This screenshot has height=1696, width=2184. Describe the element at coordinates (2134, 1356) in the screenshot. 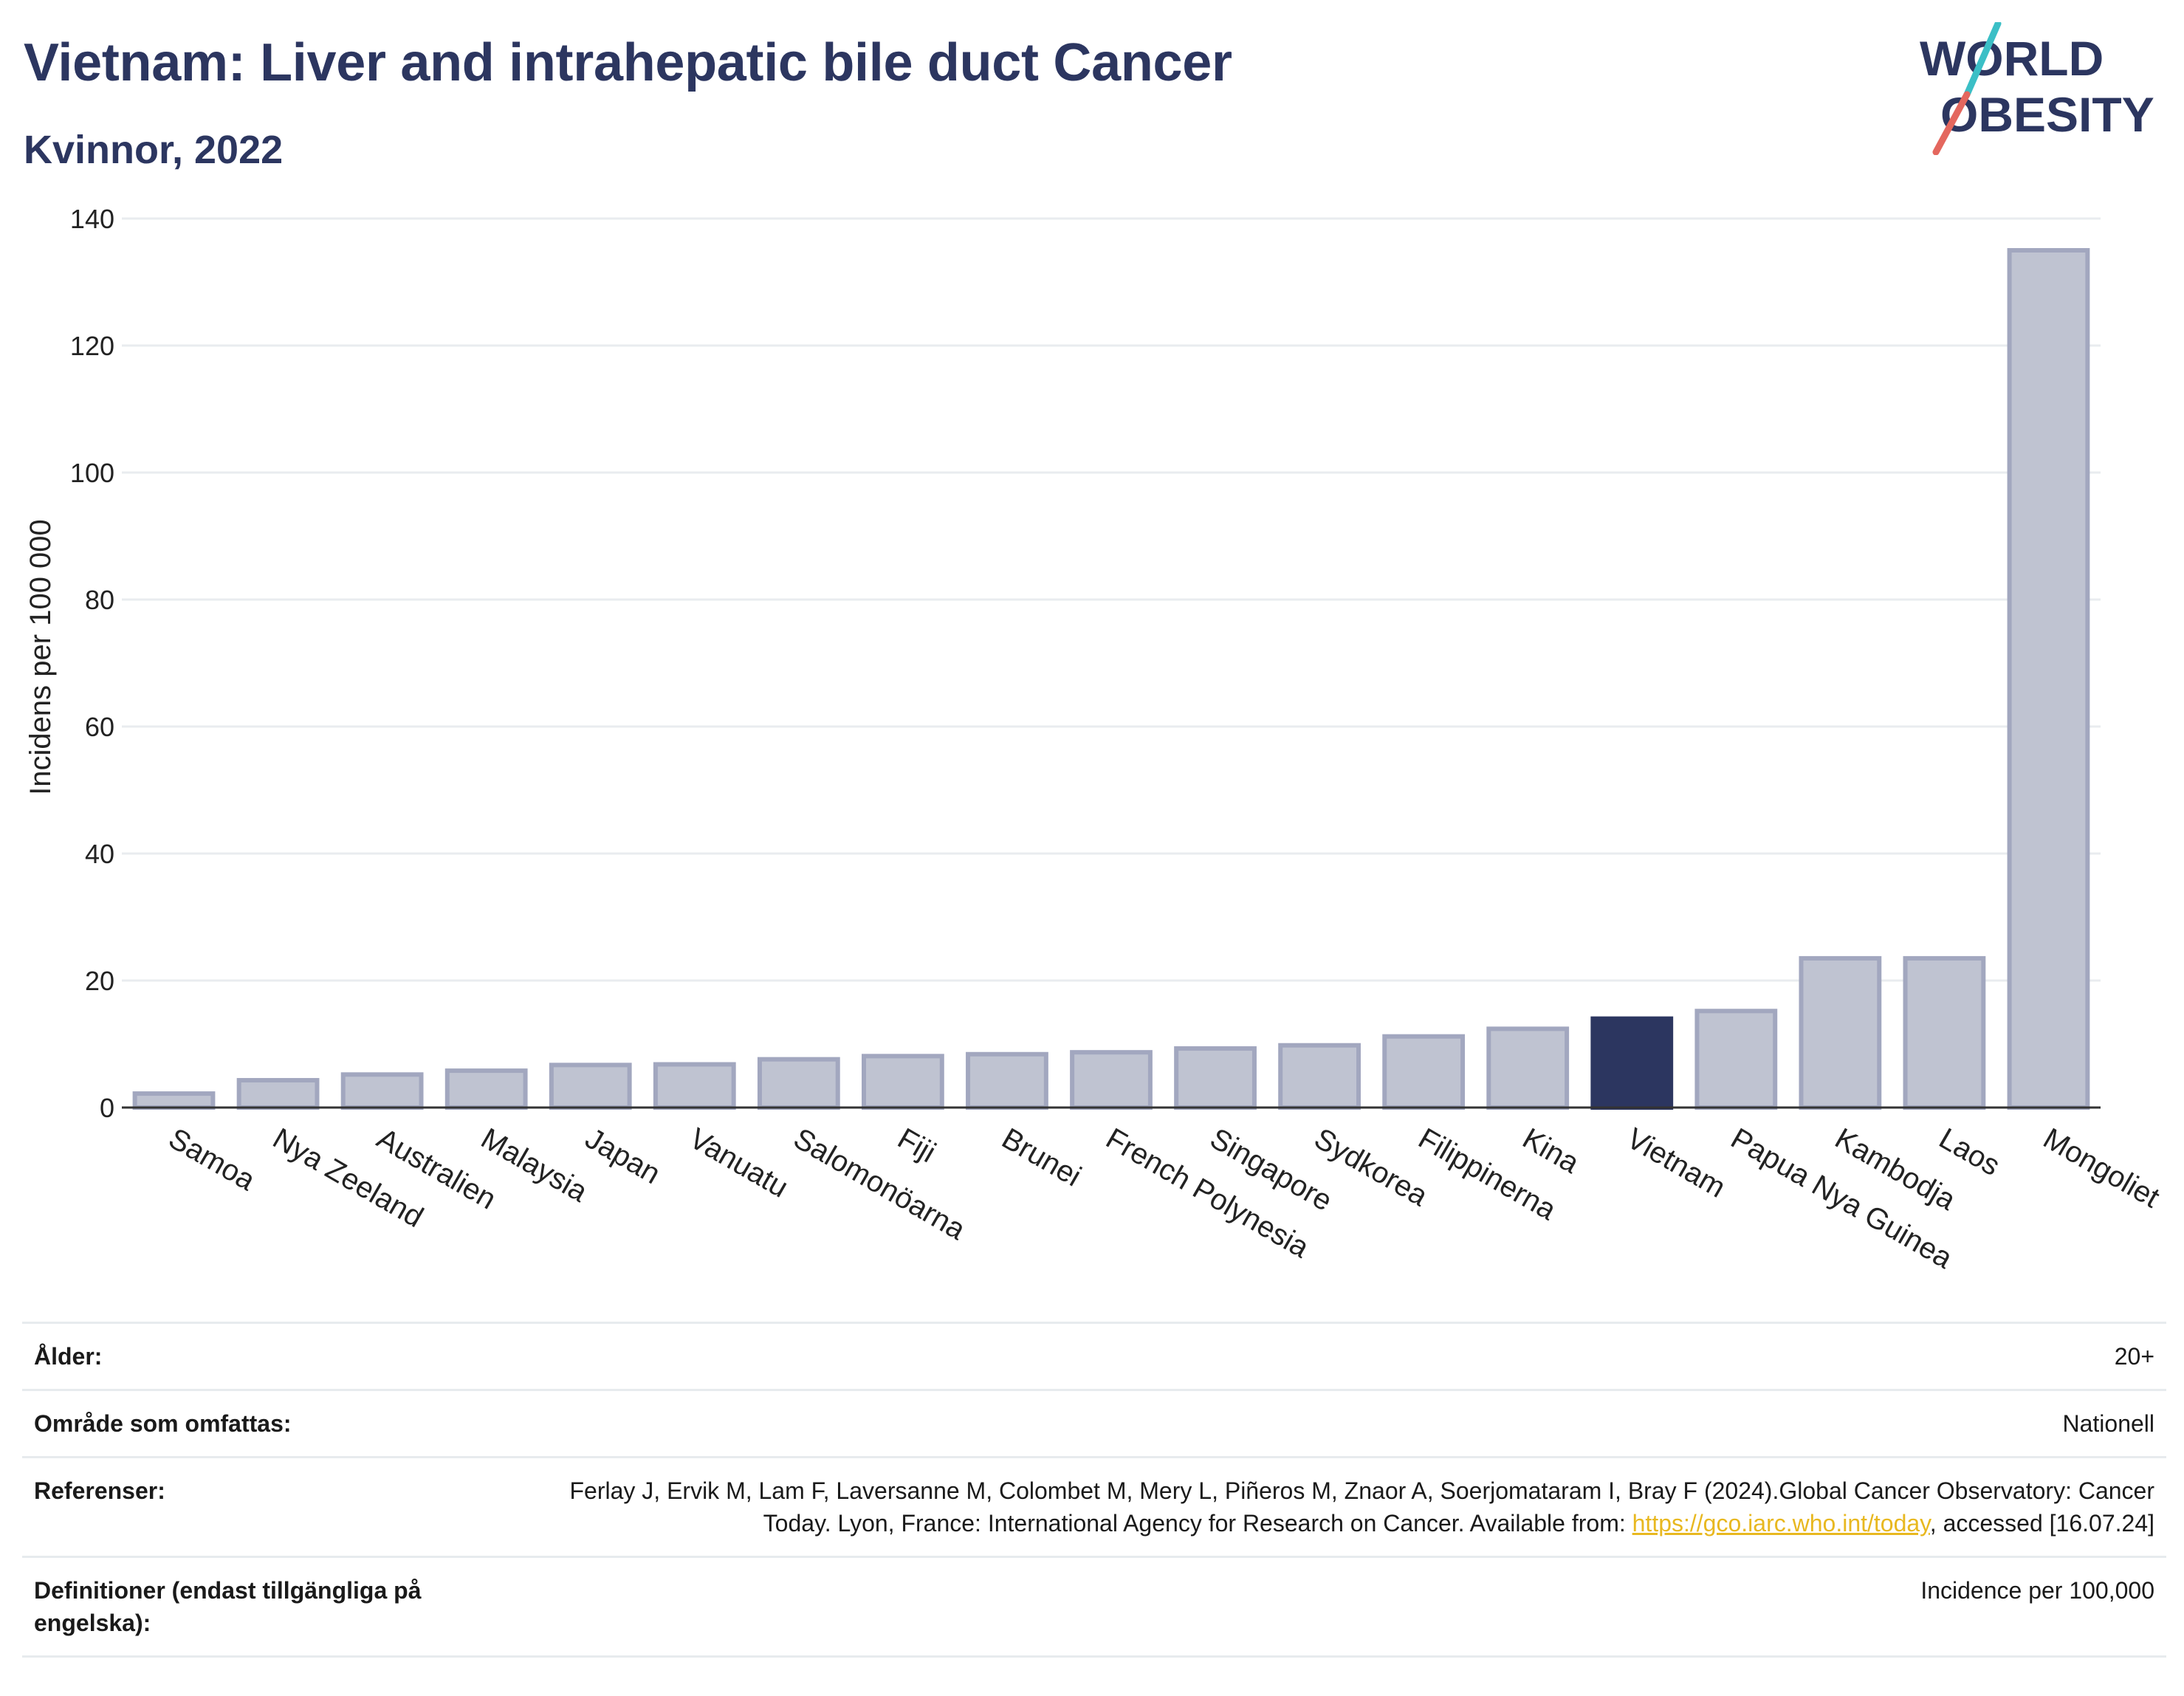

I see `age-value: 20+` at that location.